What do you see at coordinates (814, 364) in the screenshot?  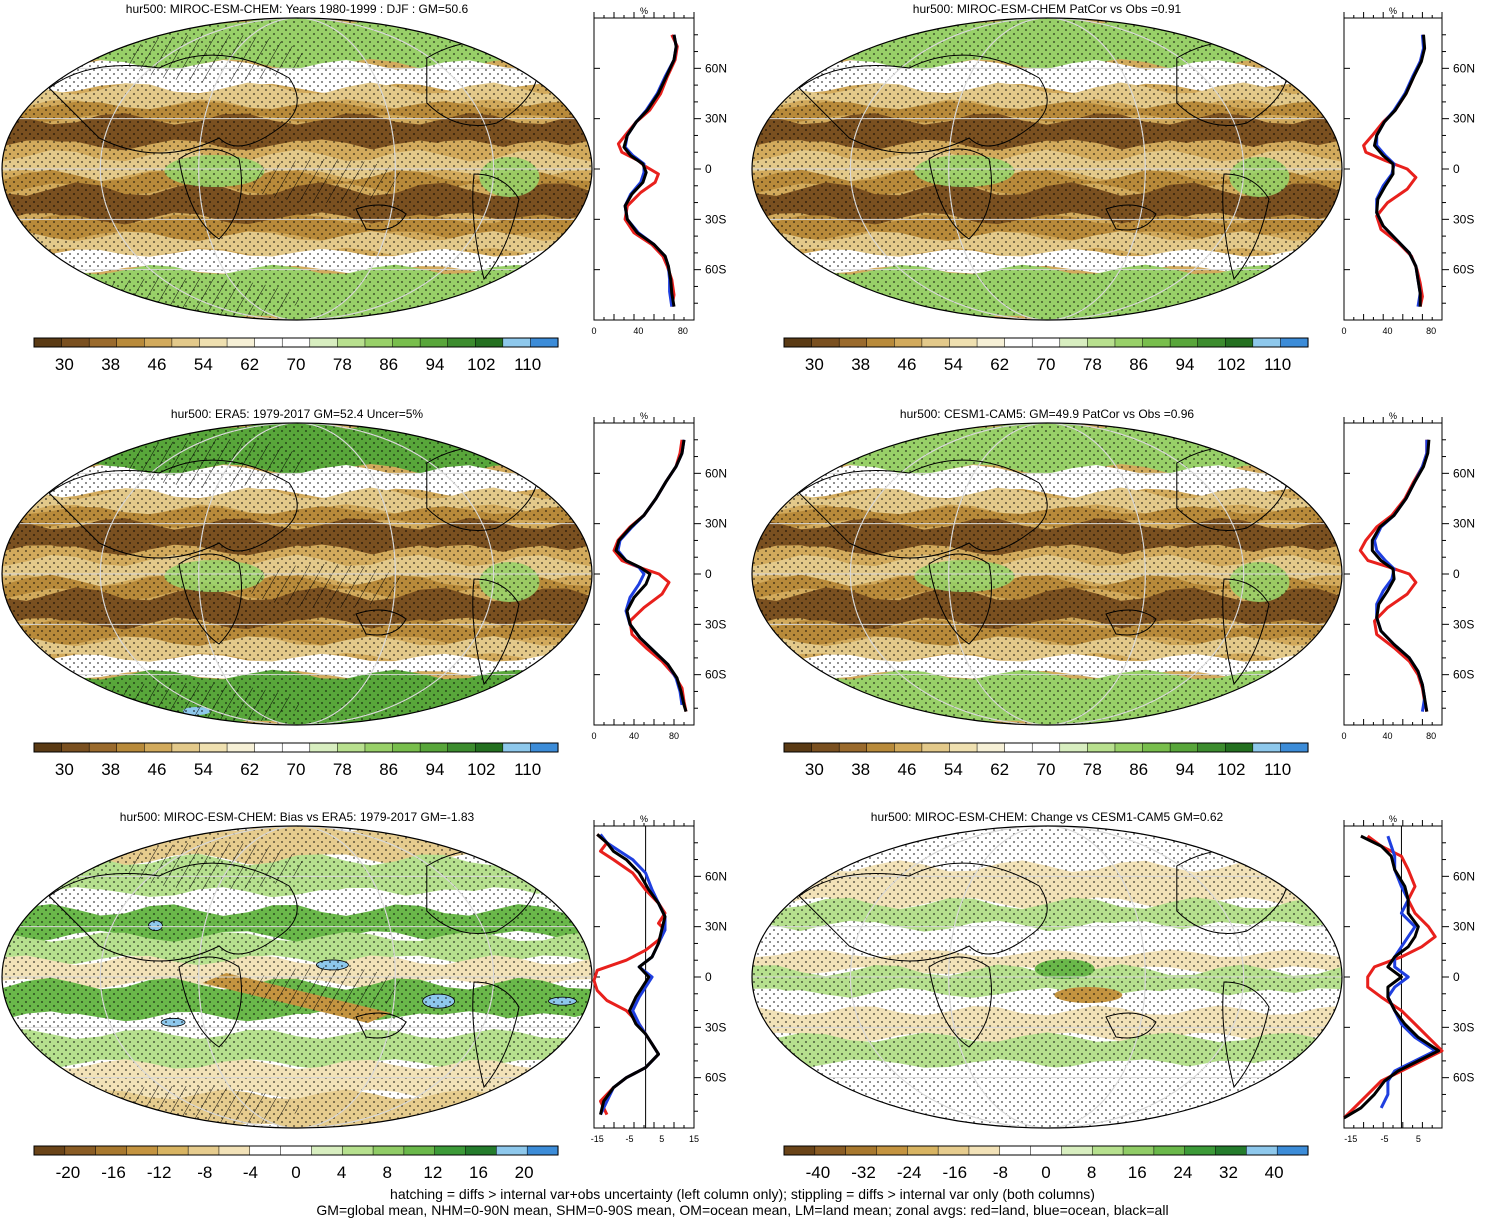 I see `colorbar-tick-label: 30` at bounding box center [814, 364].